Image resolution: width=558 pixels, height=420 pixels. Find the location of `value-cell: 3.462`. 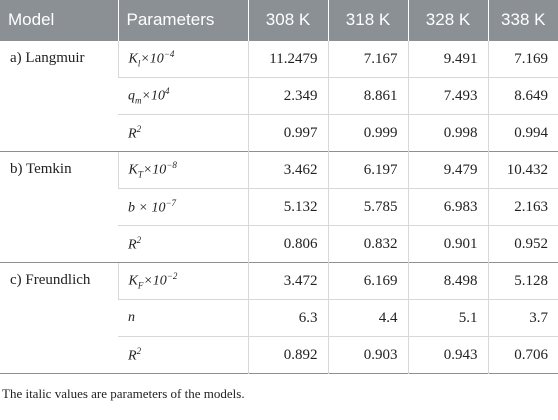

value-cell: 3.462 is located at coordinates (287, 170).